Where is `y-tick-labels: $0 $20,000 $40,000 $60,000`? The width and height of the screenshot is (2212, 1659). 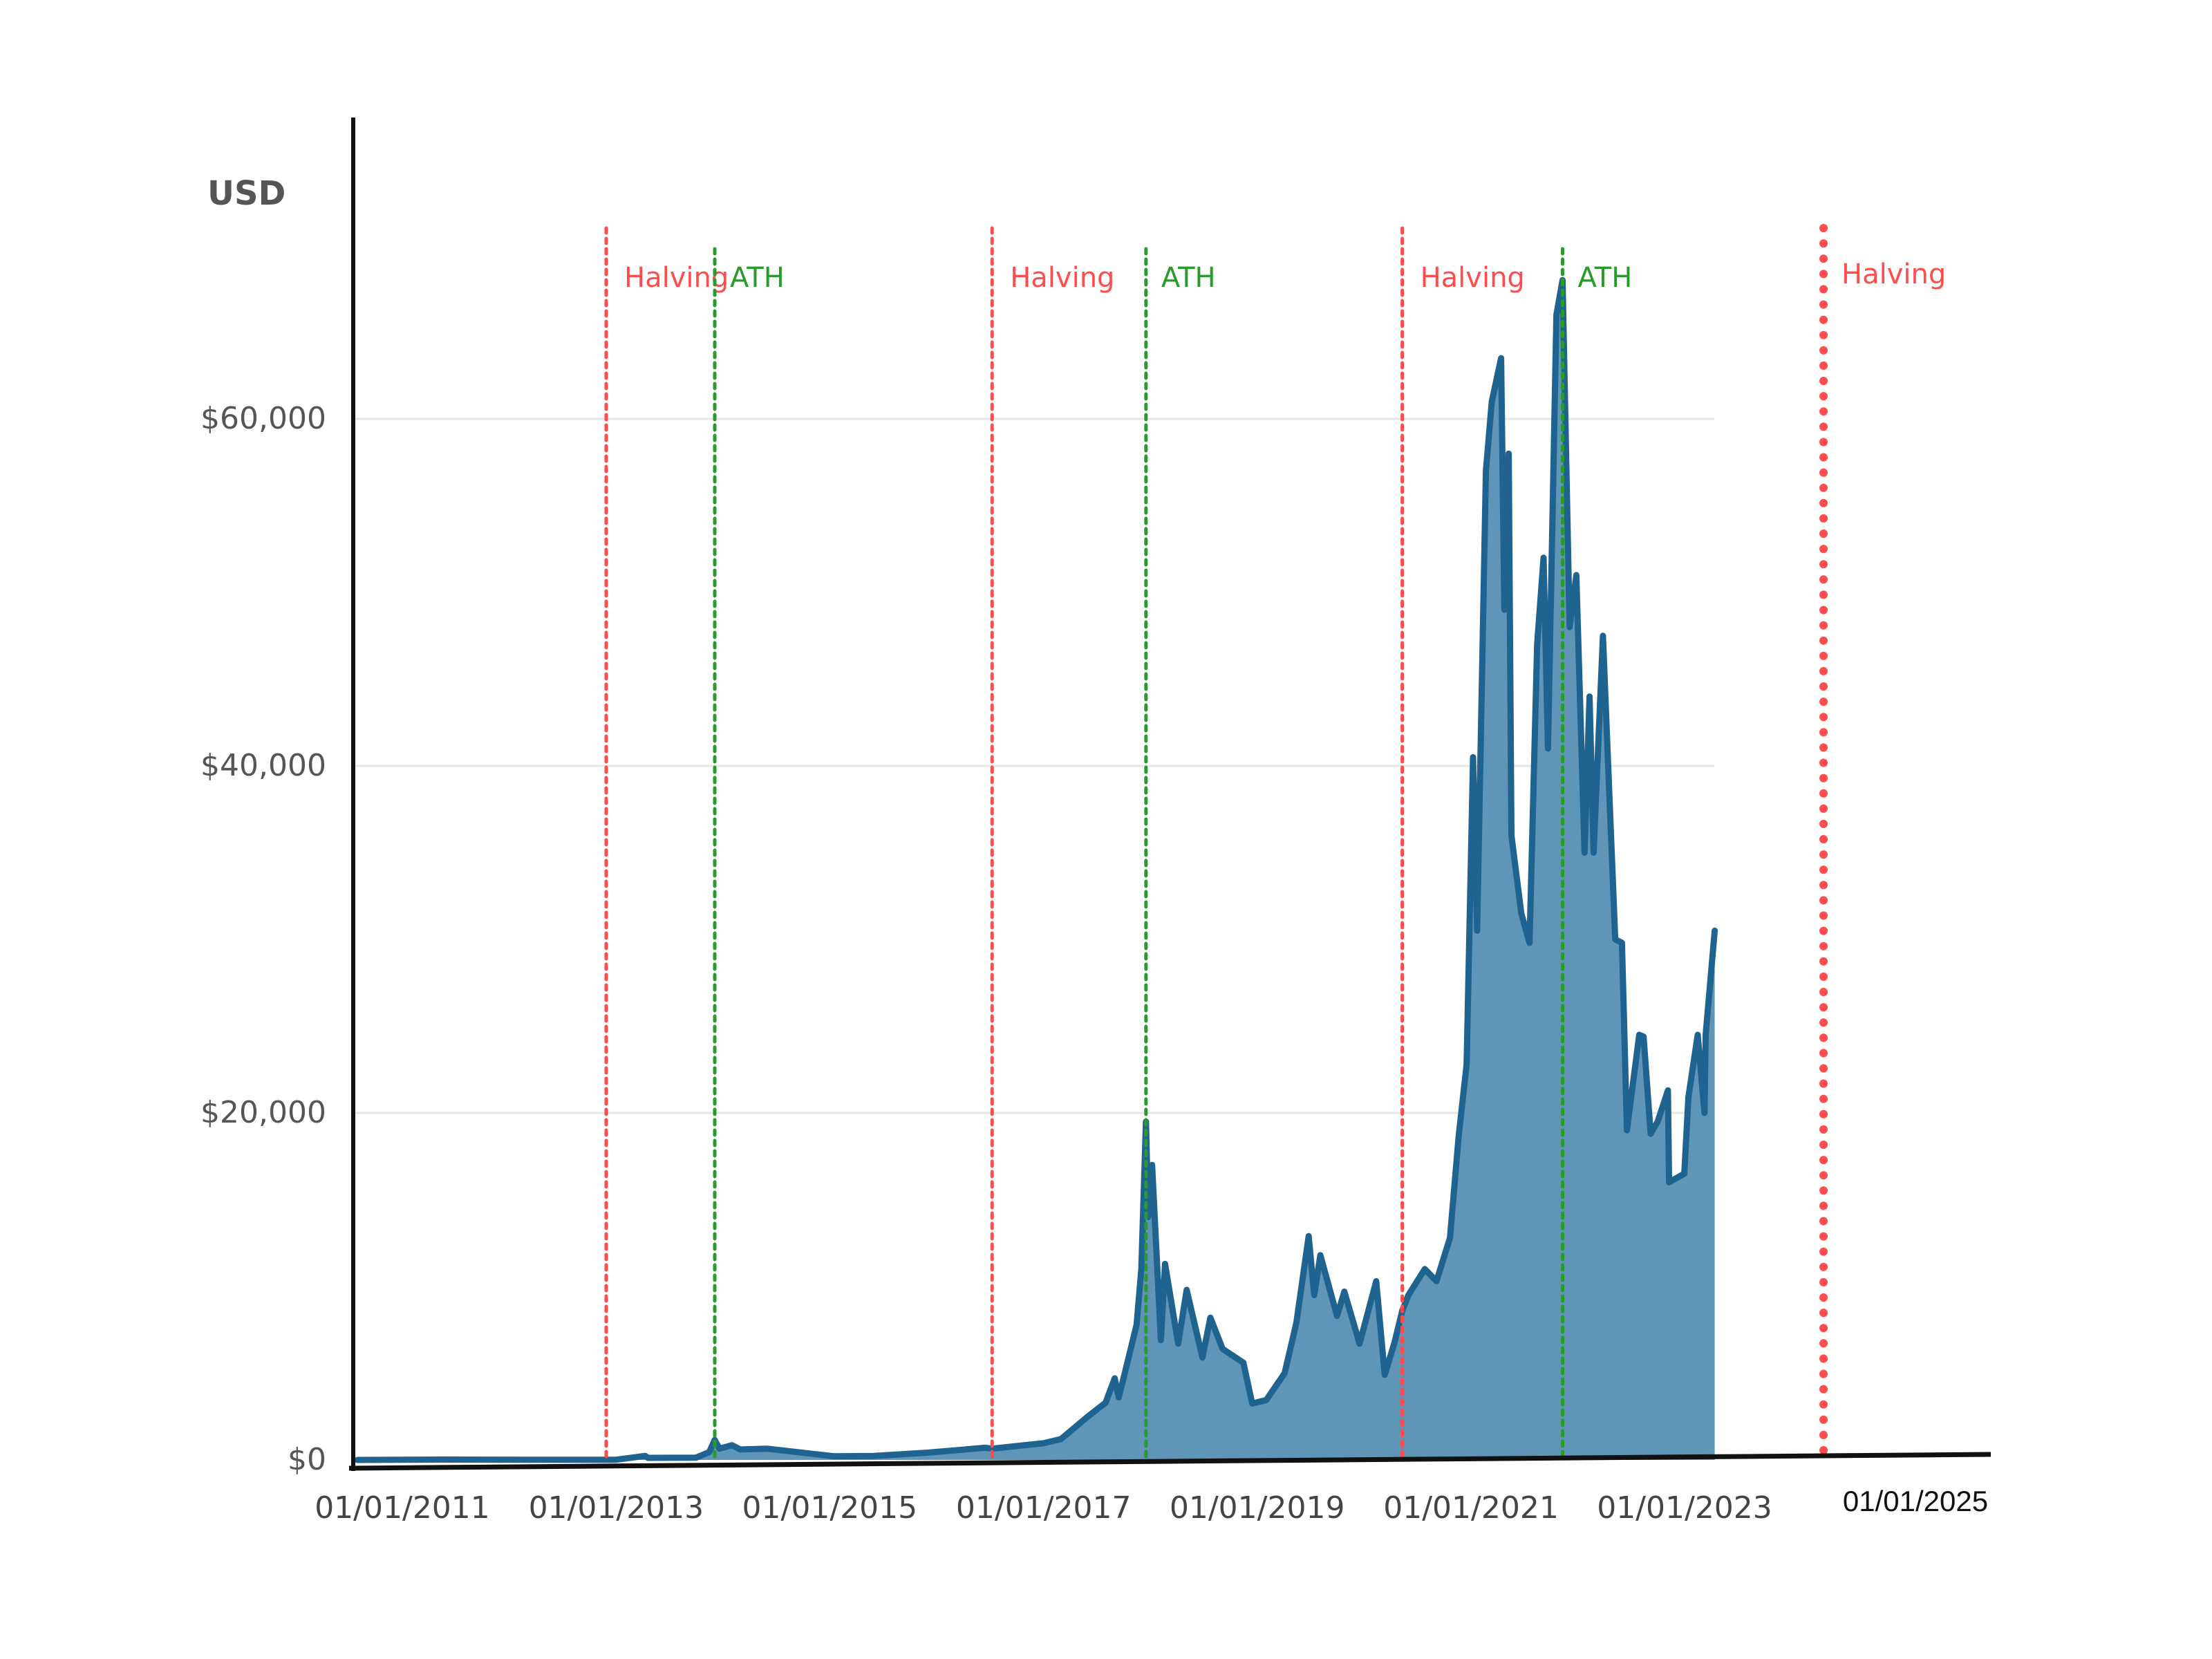
y-tick-labels: $0 $20,000 $40,000 $60,000 is located at coordinates (263, 939).